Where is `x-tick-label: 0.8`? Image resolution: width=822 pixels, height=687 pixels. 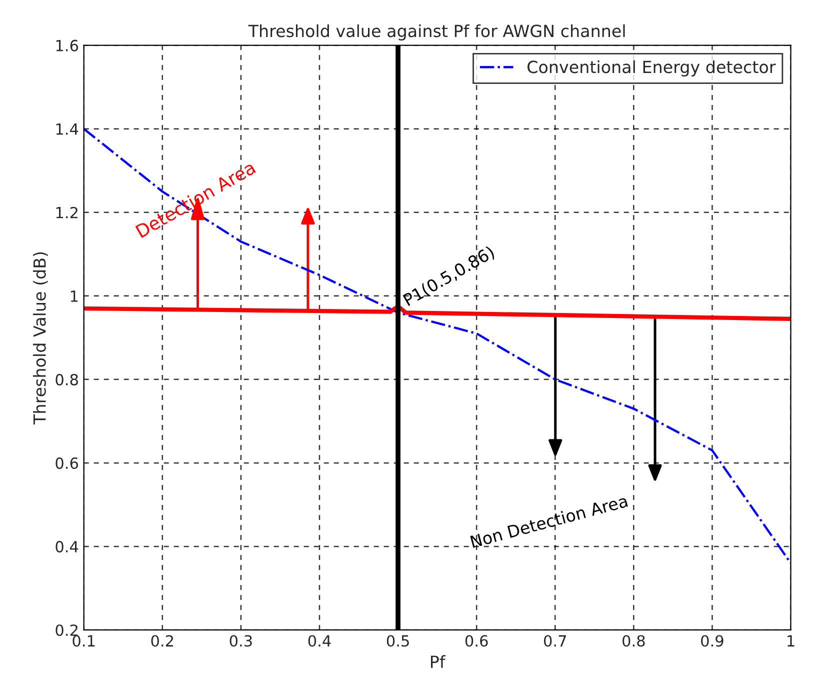
x-tick-label: 0.8 is located at coordinates (633, 641).